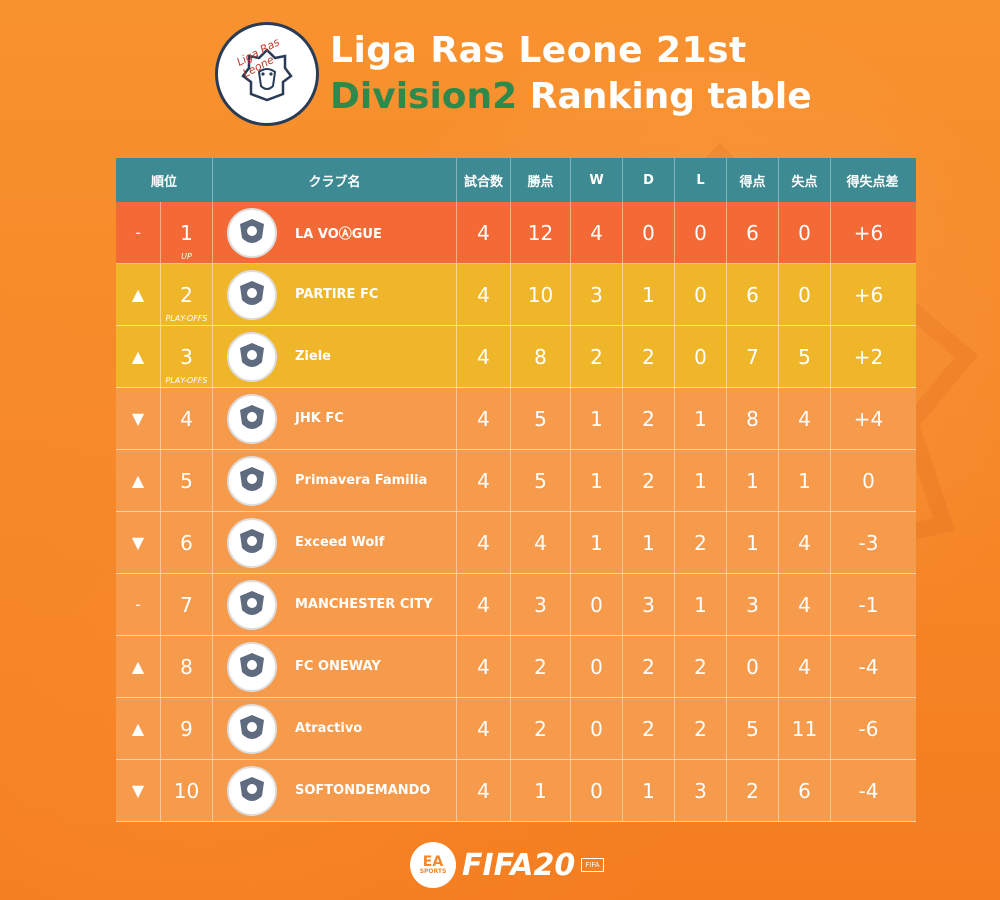 This screenshot has height=900, width=1000. I want to click on club-cell: FC ONEWAY, so click(335, 666).